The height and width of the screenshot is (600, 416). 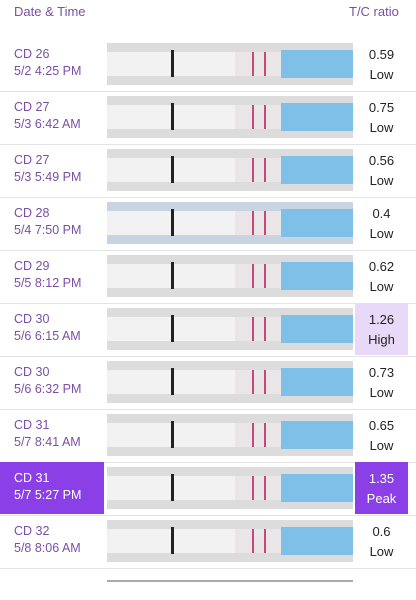 I want to click on date-cell: CD 26 5/2 4:25 PM, so click(x=52, y=64).